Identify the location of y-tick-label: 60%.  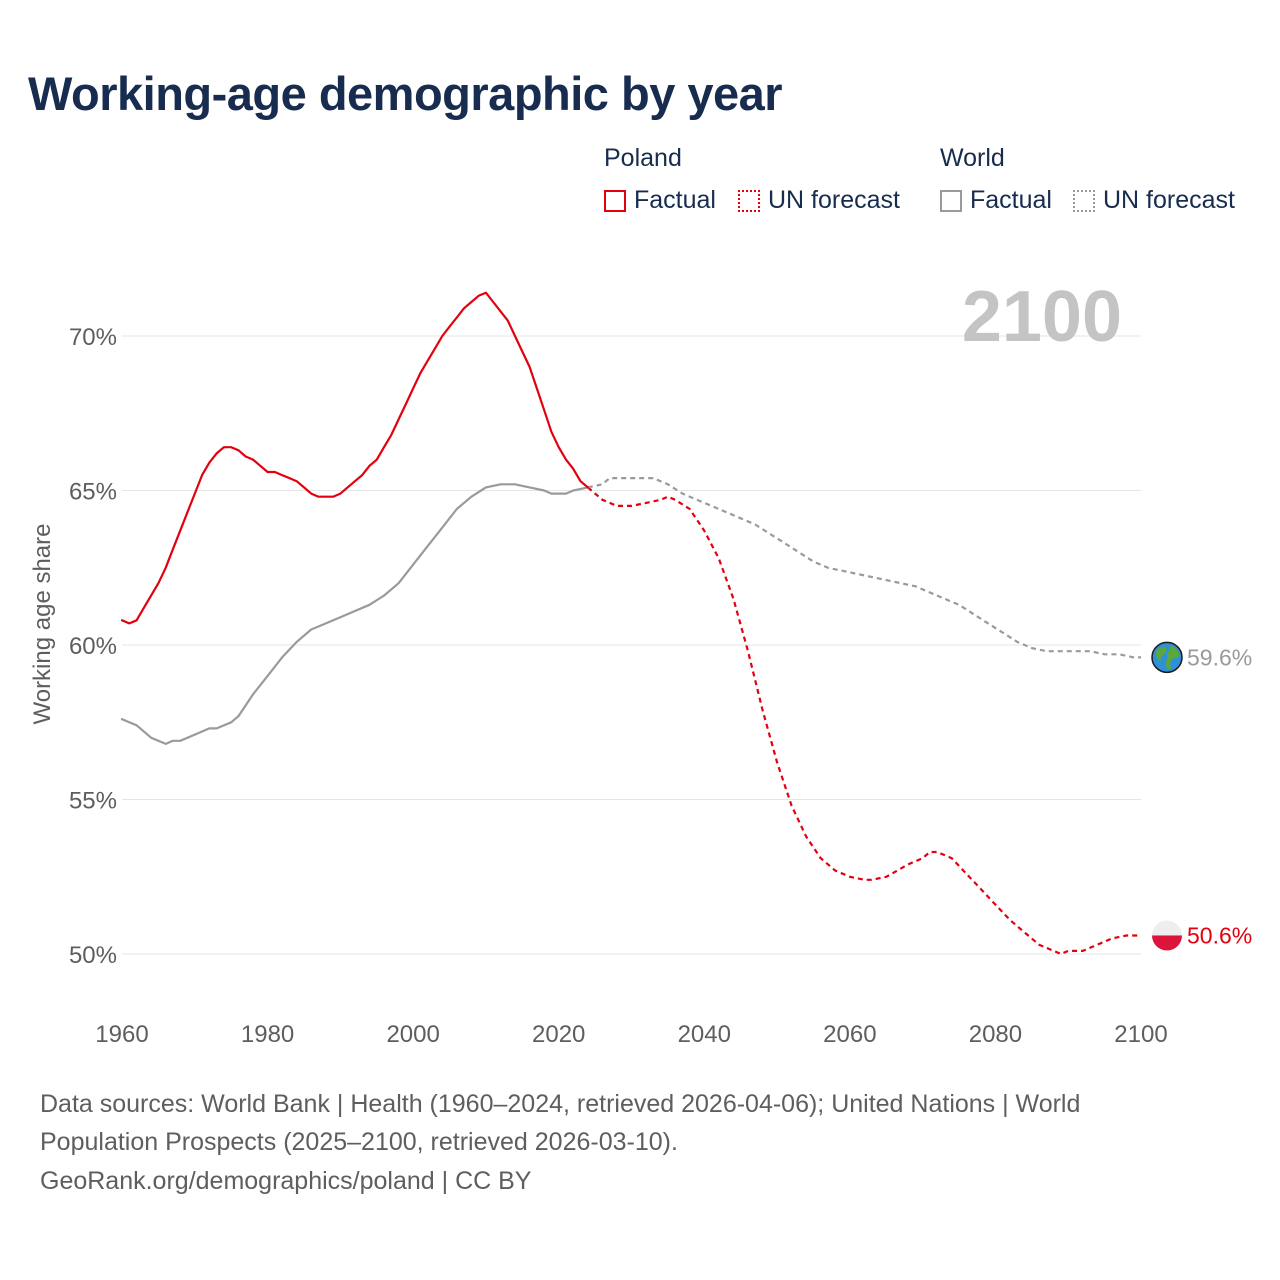
(93, 646).